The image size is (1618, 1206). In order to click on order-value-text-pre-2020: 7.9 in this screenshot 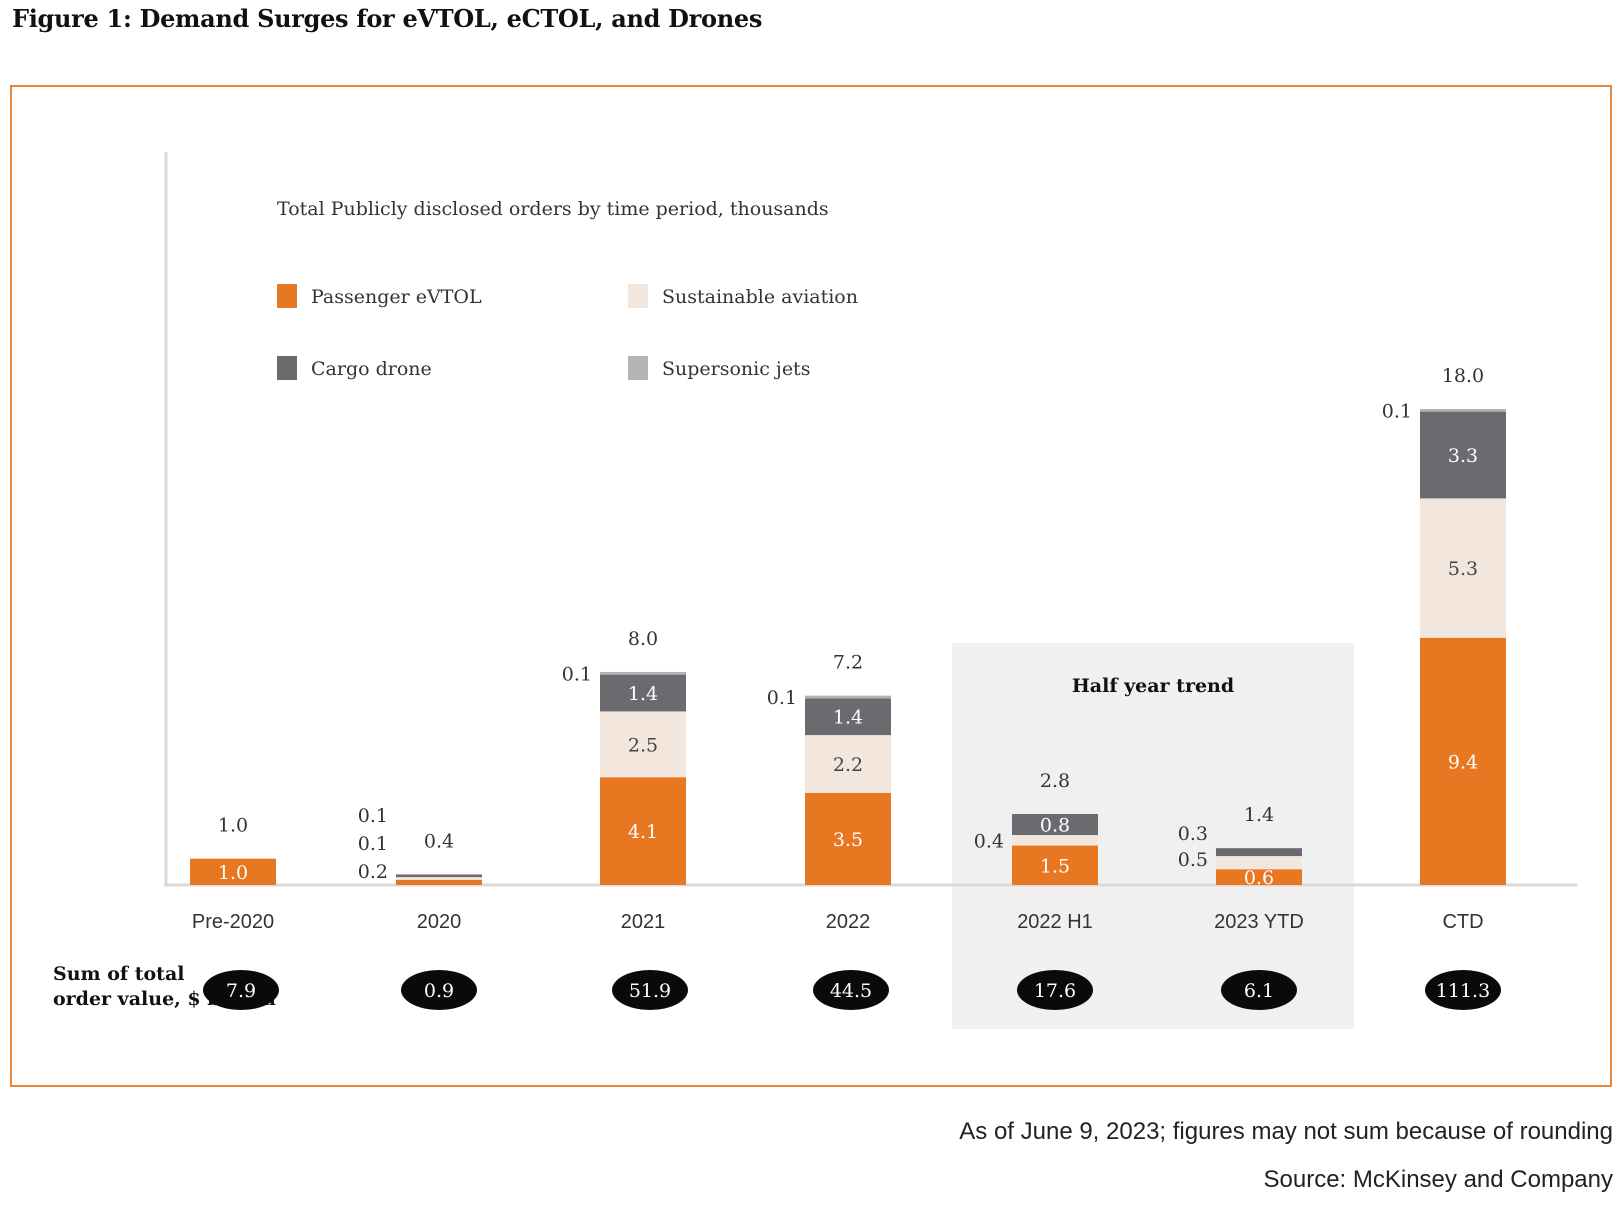, I will do `click(241, 991)`.